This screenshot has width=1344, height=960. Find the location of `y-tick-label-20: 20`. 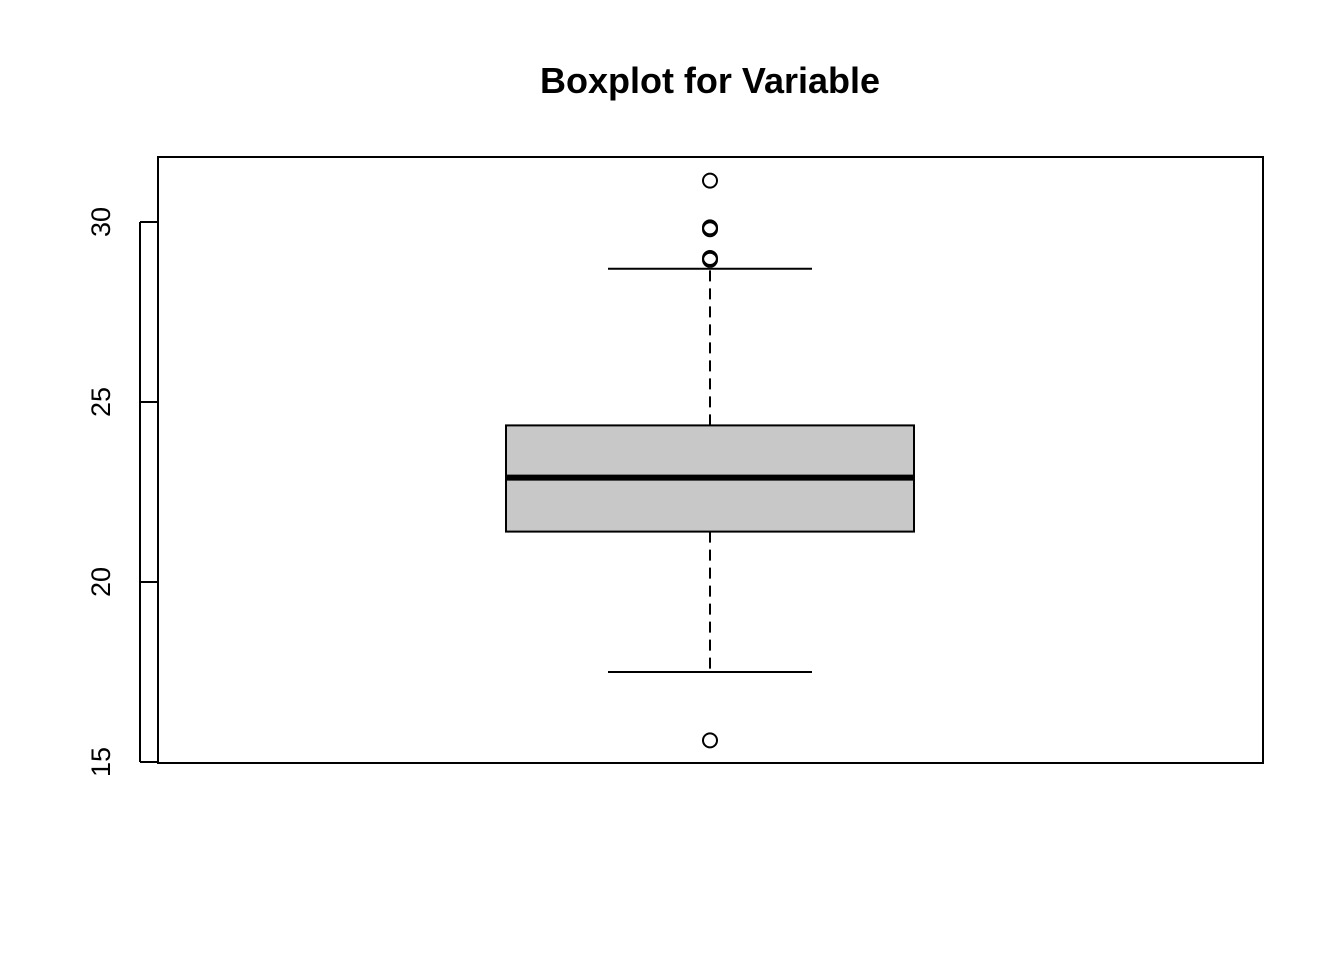

y-tick-label-20: 20 is located at coordinates (101, 582).